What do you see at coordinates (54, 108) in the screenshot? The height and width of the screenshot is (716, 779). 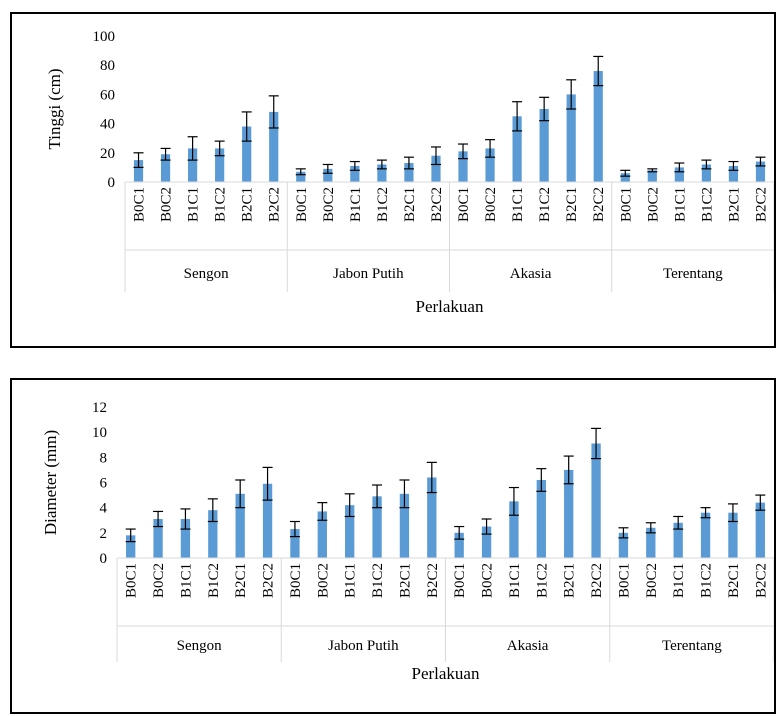 I see `y-axis-title: Tinggi (cm)` at bounding box center [54, 108].